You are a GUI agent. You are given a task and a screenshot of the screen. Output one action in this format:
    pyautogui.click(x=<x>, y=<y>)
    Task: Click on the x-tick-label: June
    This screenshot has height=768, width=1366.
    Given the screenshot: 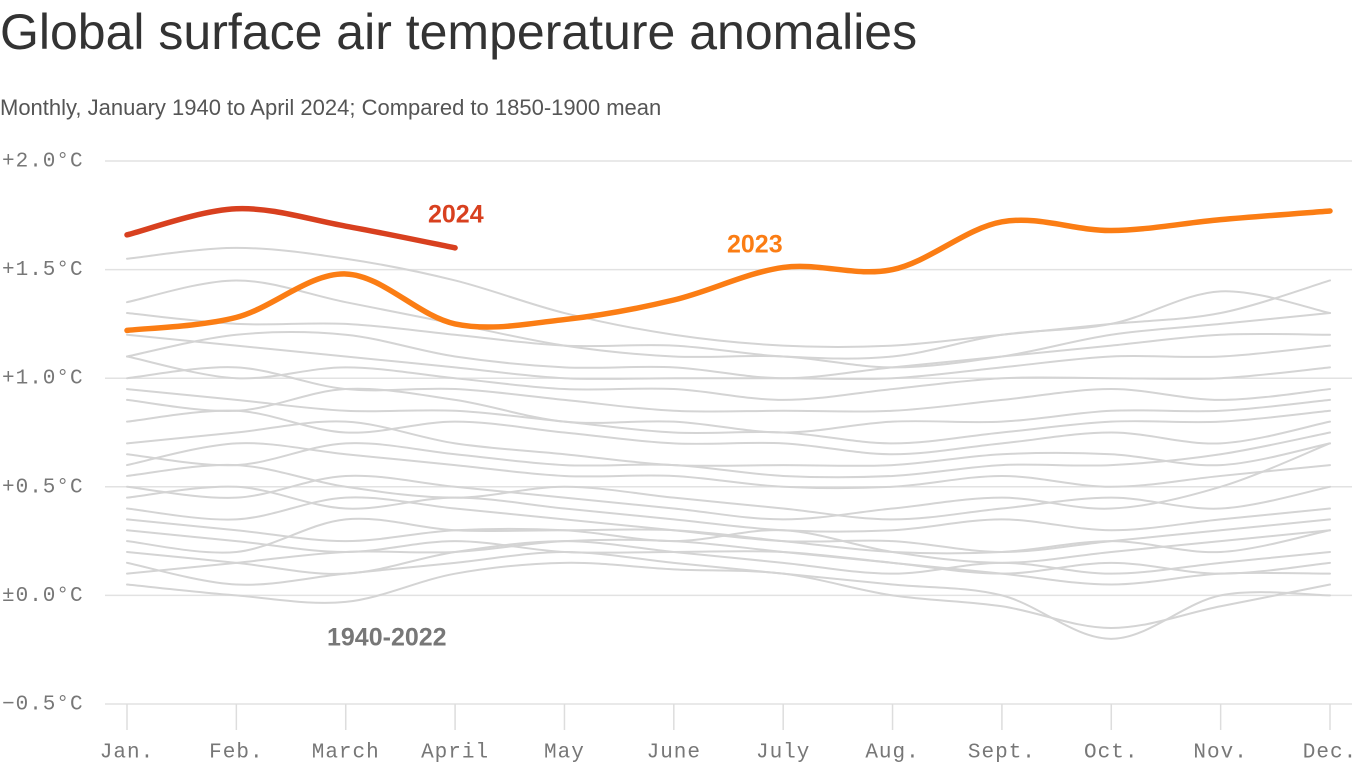 What is the action you would take?
    pyautogui.click(x=674, y=753)
    